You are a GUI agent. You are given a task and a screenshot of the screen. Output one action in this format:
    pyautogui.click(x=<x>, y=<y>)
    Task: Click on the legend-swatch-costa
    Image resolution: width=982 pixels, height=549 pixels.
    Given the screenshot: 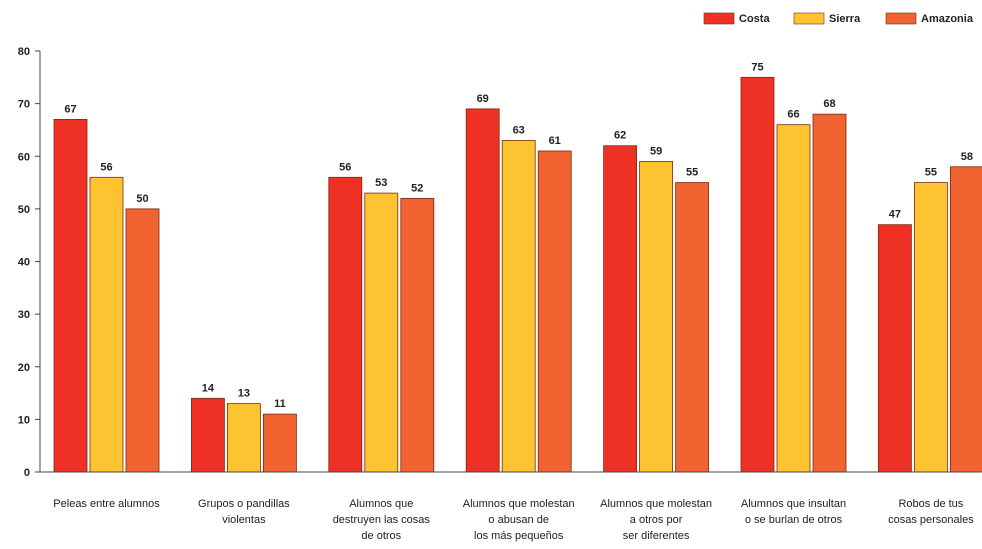 What is the action you would take?
    pyautogui.click(x=719, y=18)
    